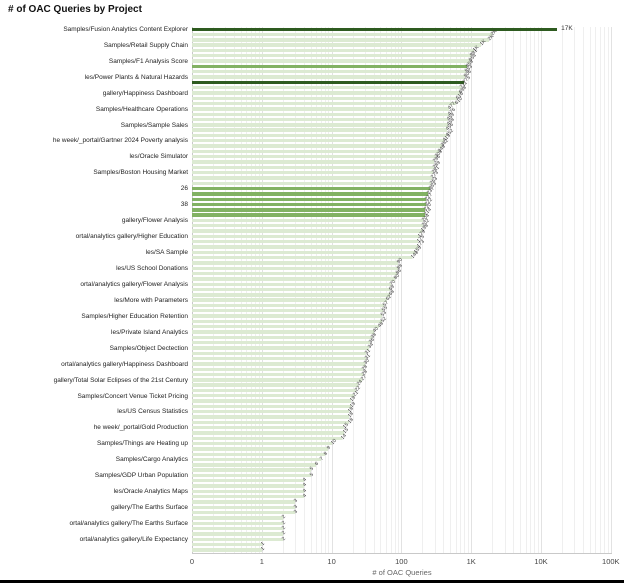  I want to click on y-axis-category-label: les/Oracle Simulator, so click(158, 157).